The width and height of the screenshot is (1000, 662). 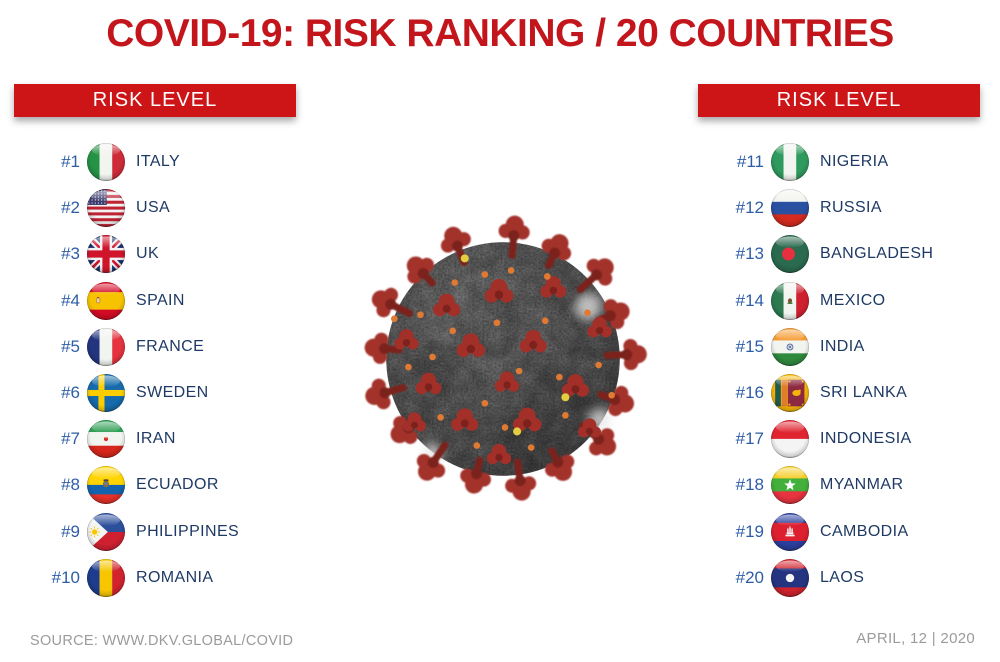 I want to click on flag-icon-bangladesh, so click(x=790, y=254).